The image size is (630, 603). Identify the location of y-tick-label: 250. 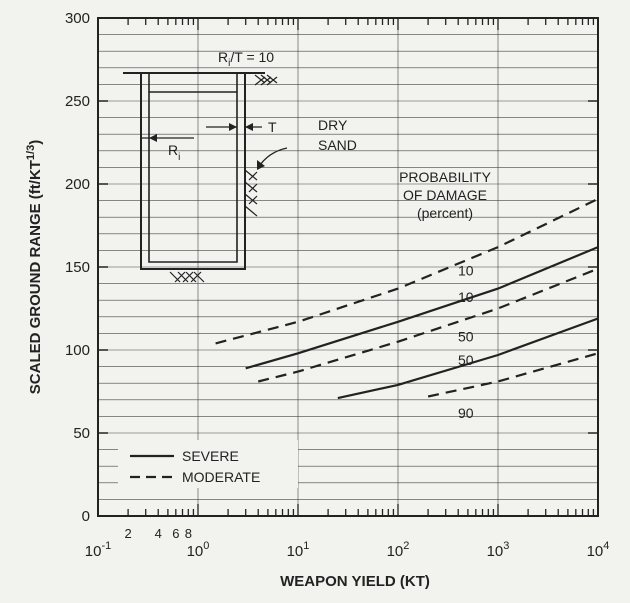
(77, 101).